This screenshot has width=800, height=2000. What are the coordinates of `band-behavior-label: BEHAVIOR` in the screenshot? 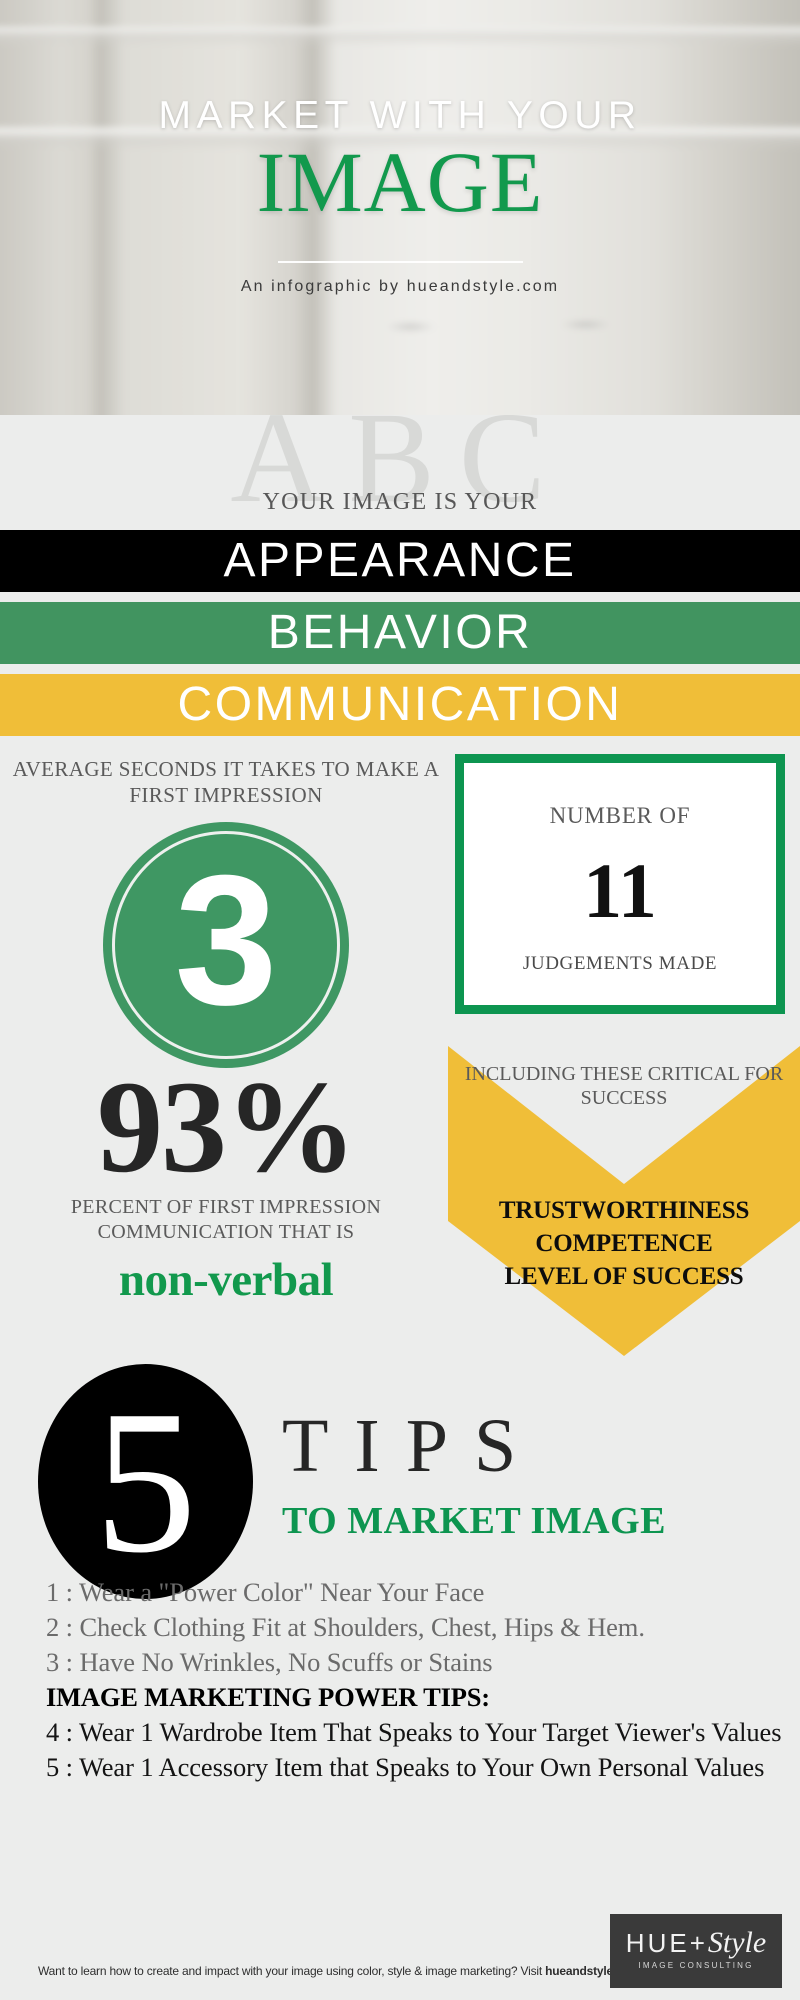 It's located at (400, 632).